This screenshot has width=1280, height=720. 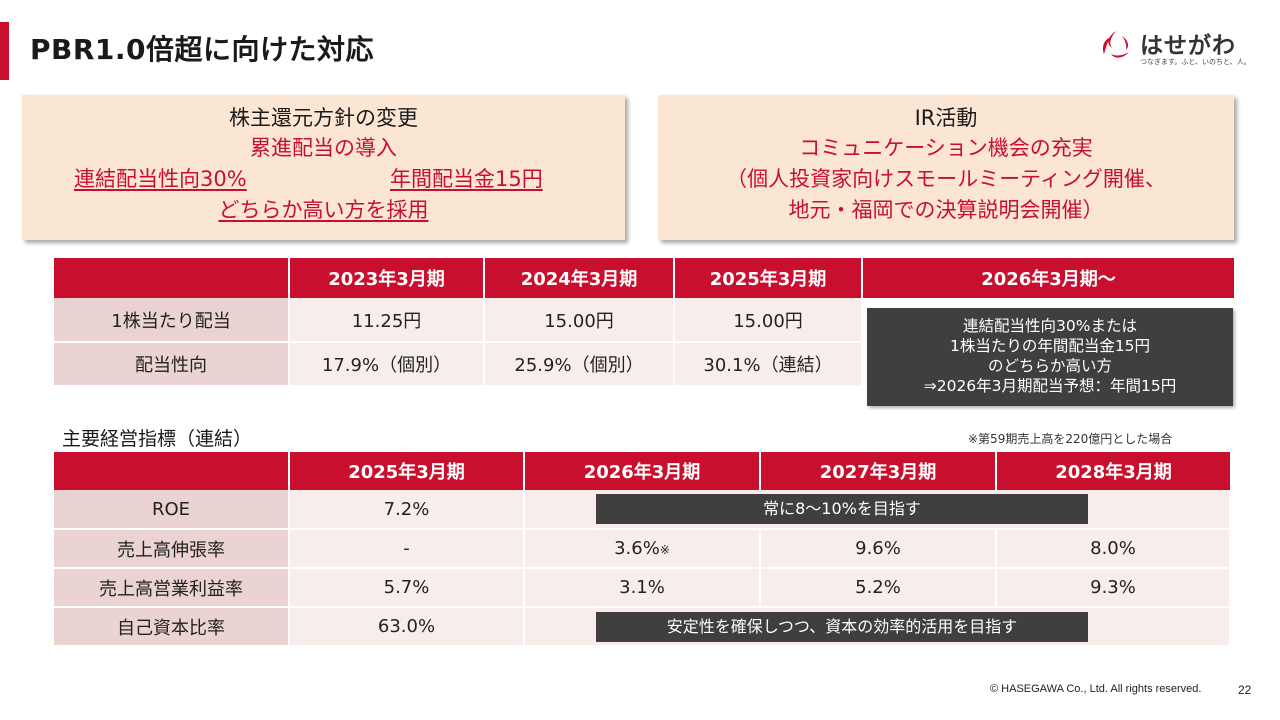 I want to click on annual-dividend-criterion: 年間配当金15円, so click(x=466, y=179).